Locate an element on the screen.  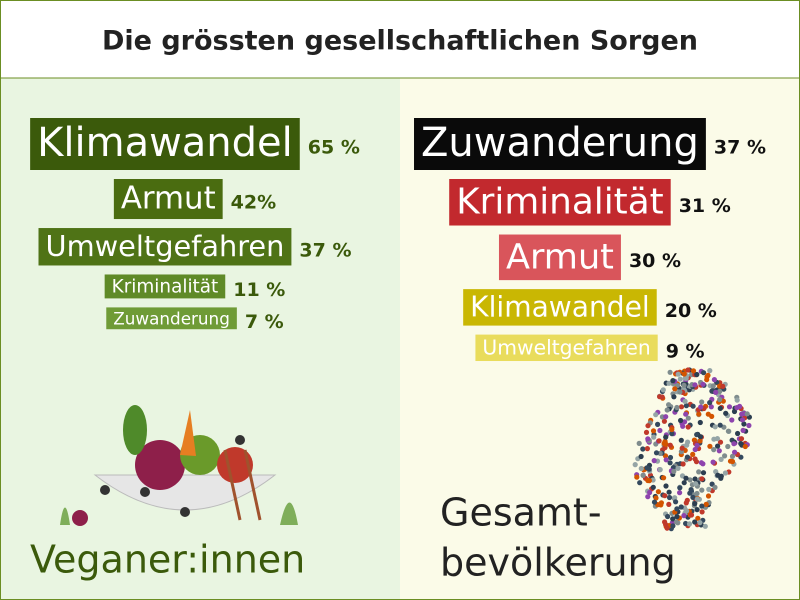
crowd-map-illustration is located at coordinates (692, 449).